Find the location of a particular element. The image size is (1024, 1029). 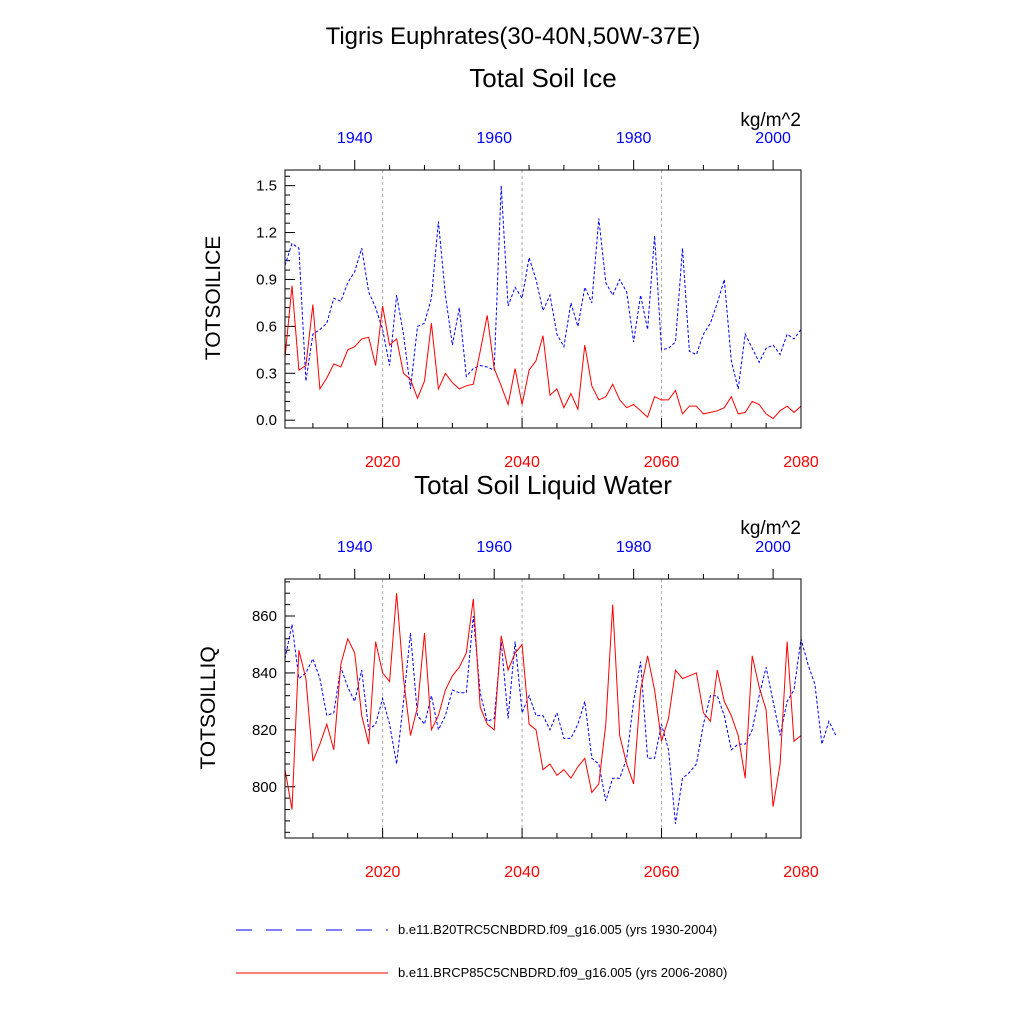

y-tick-label: 0.0 is located at coordinates (266, 420).